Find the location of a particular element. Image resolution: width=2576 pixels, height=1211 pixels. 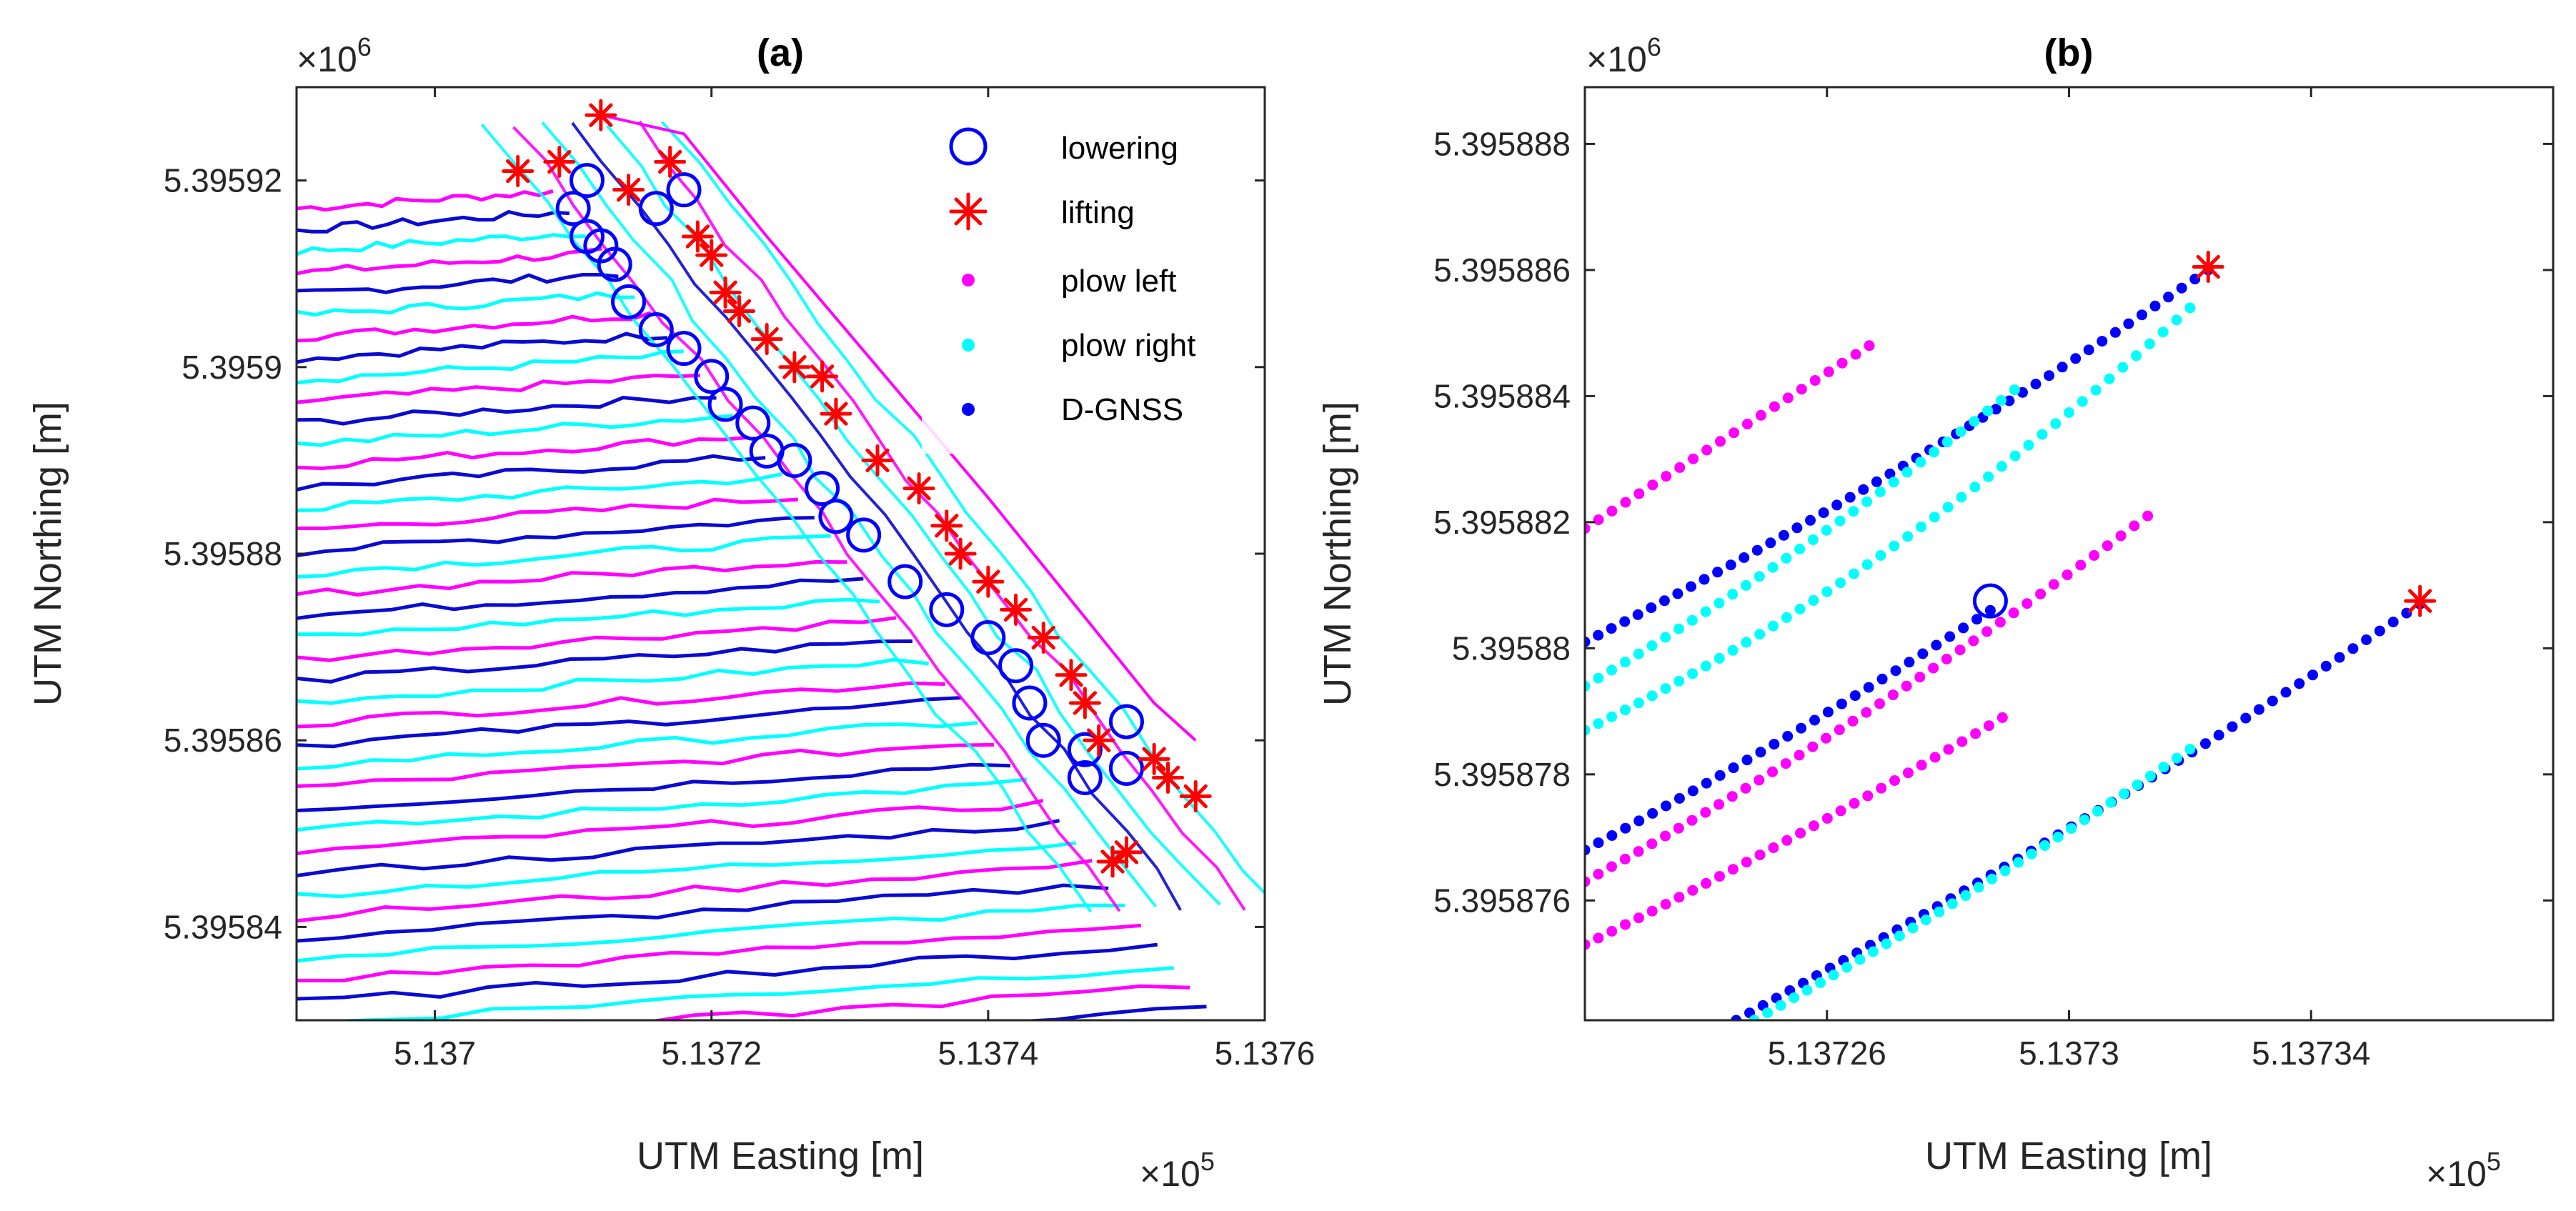

x-multiplier-b: ×10⁵ is located at coordinates (2463, 1170).